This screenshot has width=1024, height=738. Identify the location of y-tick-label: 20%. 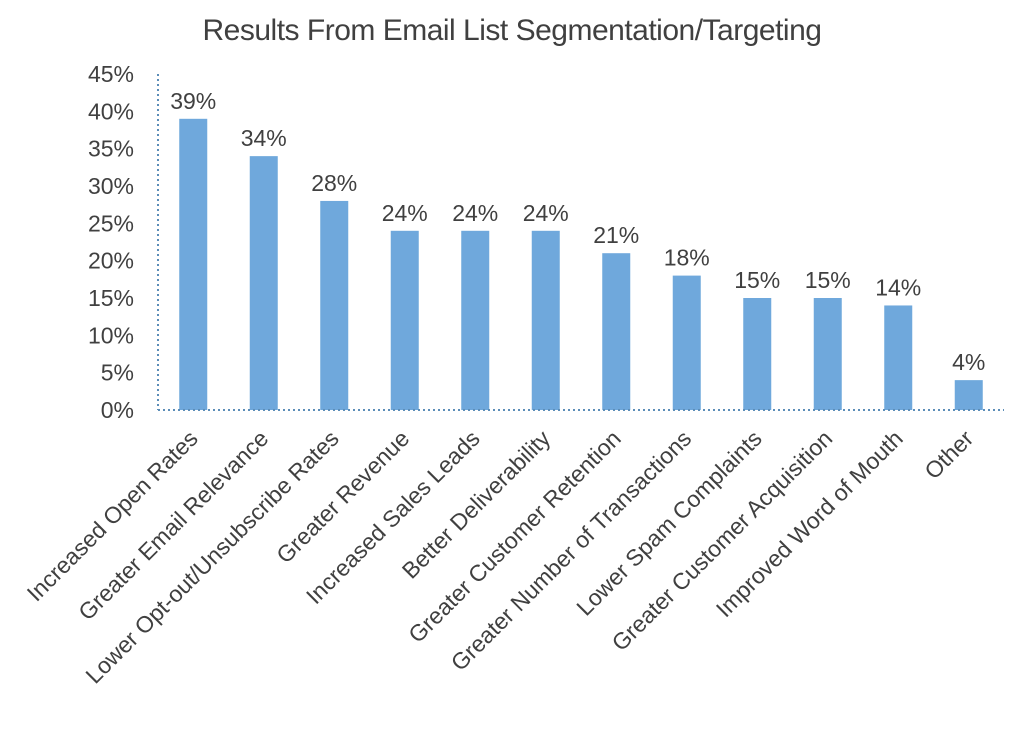
(111, 261).